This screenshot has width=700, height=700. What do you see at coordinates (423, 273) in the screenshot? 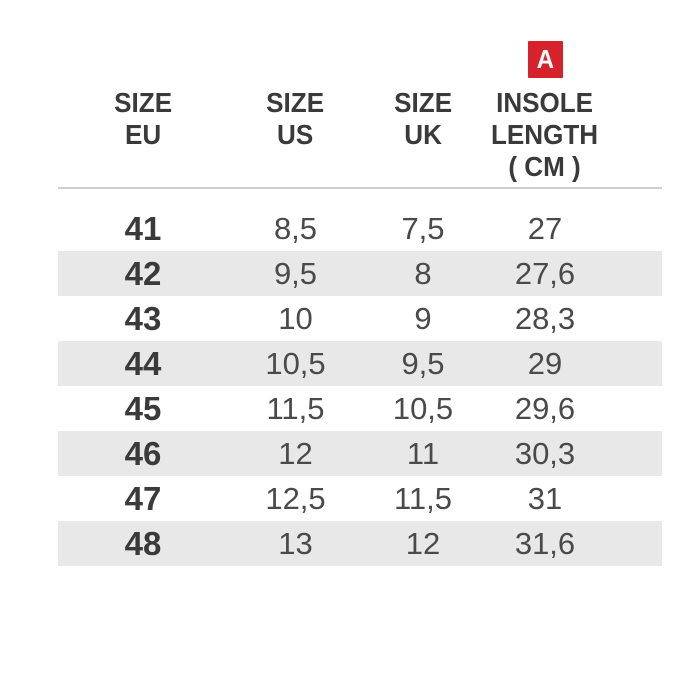
I see `cell-size-uk: 8` at bounding box center [423, 273].